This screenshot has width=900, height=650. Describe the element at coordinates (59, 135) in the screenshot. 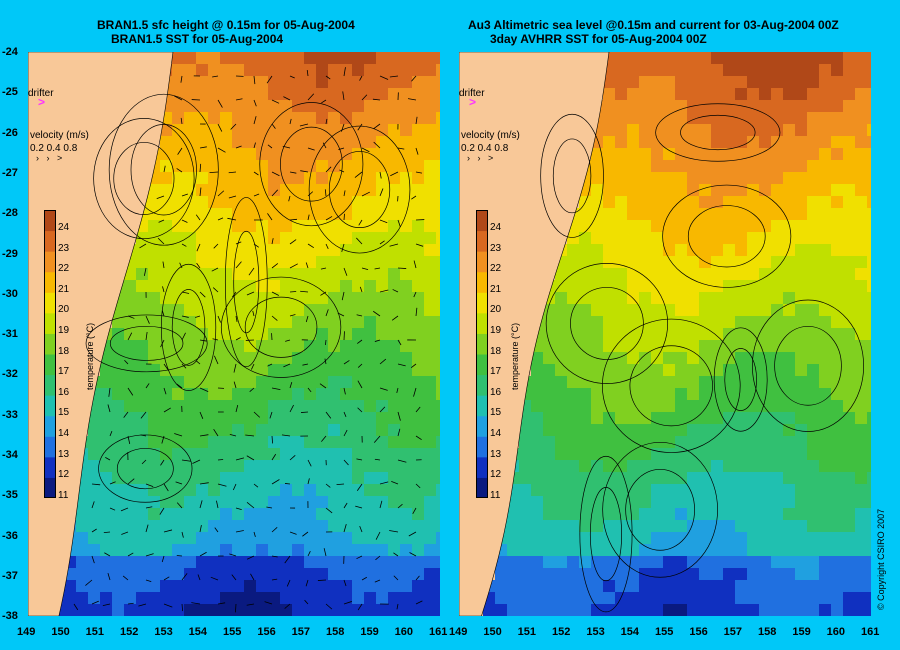

I see `left-velocity-label: velocity (m/s)` at that location.